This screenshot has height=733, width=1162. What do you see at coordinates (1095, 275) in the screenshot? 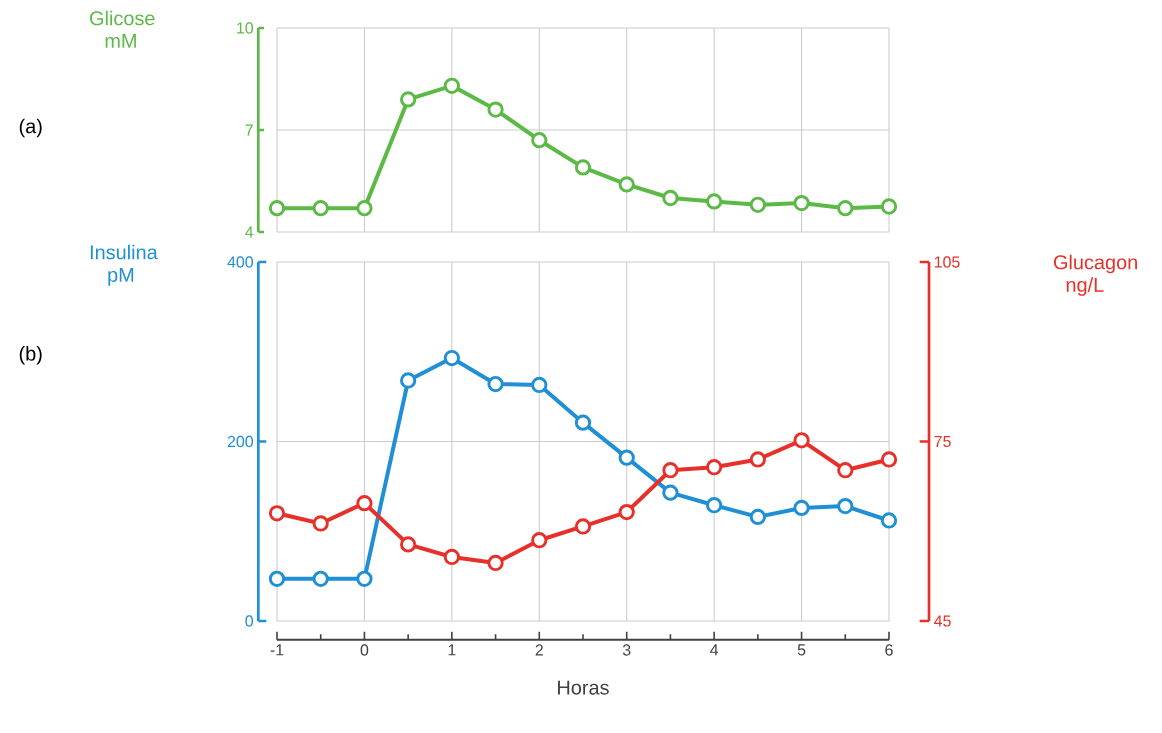
I see `y2-axis-title: Glucagon ng/L` at bounding box center [1095, 275].